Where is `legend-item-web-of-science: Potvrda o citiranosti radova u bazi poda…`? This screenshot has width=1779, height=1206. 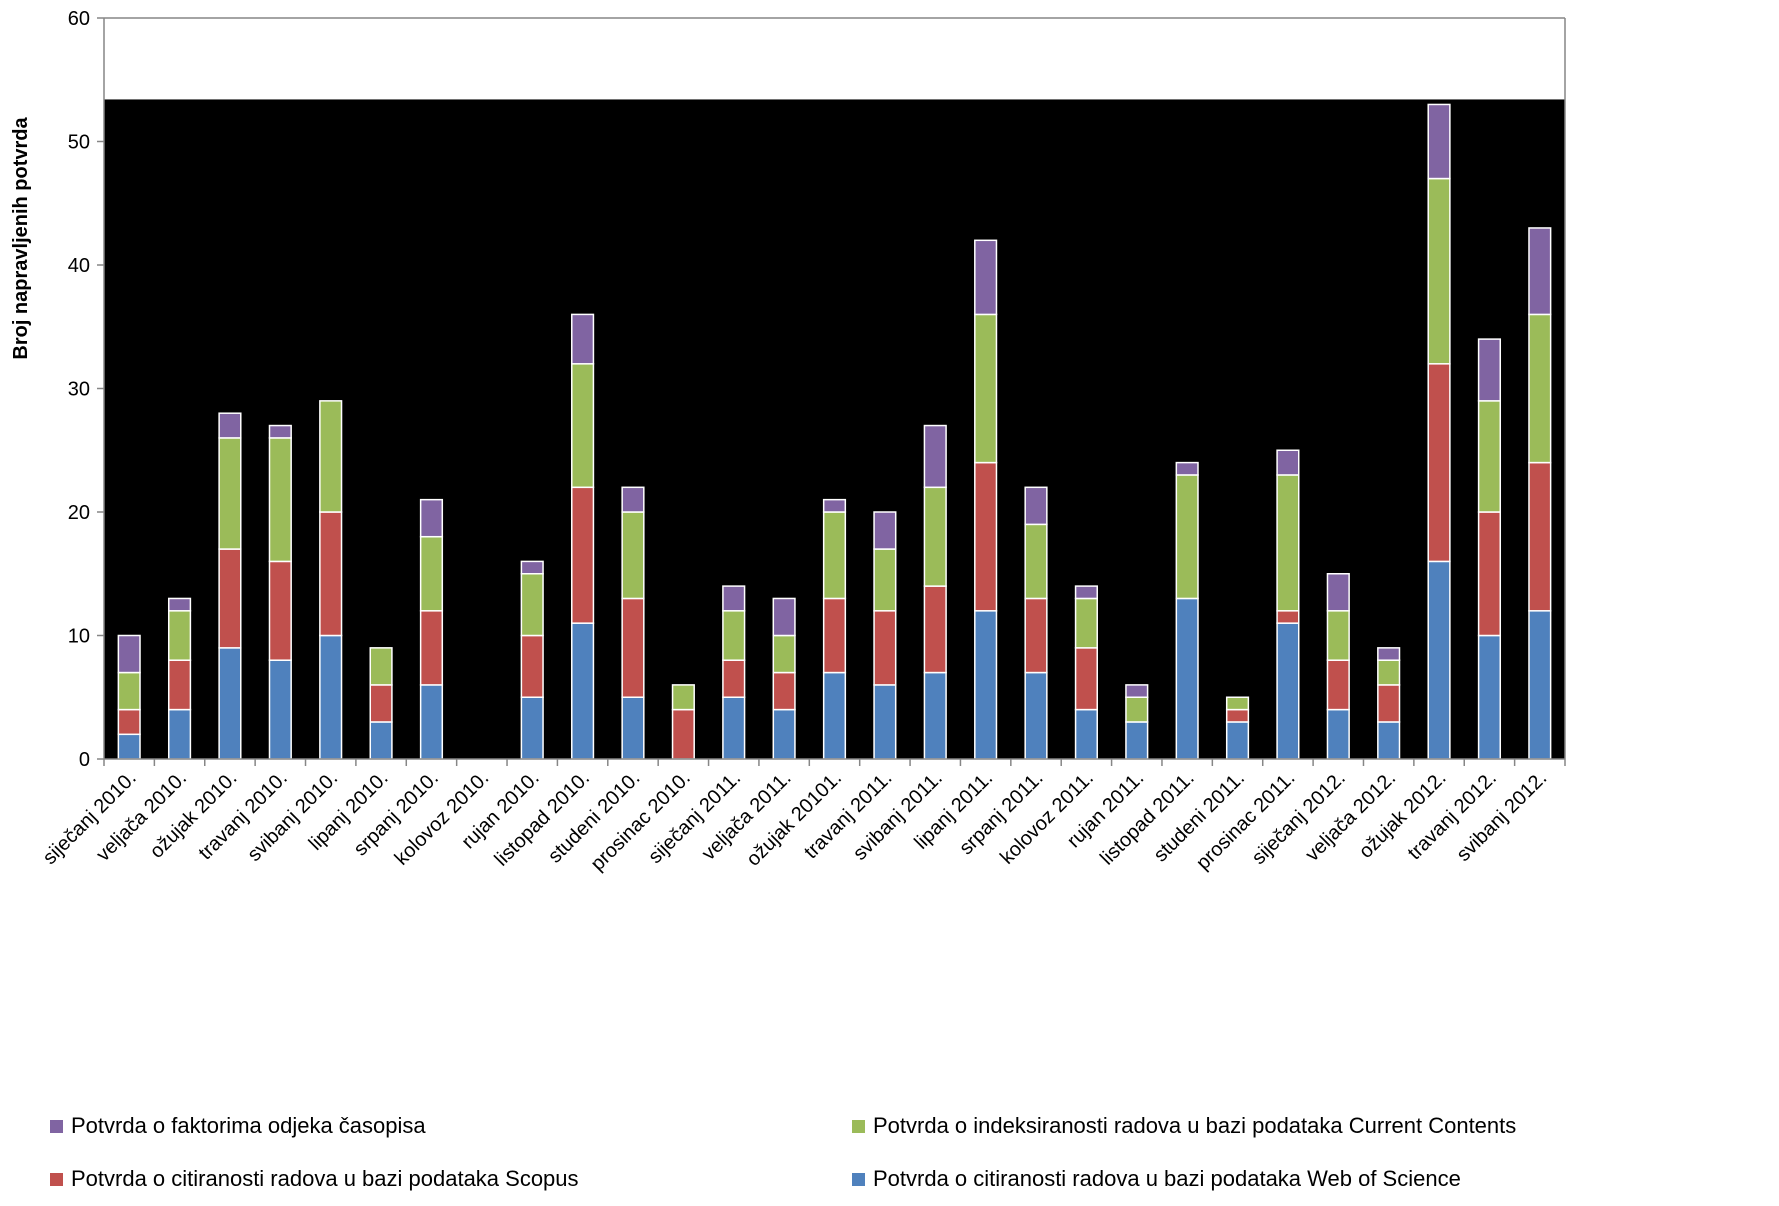
legend-item-web-of-science: Potvrda o citiranosti radova u bazi poda… is located at coordinates (1156, 1179).